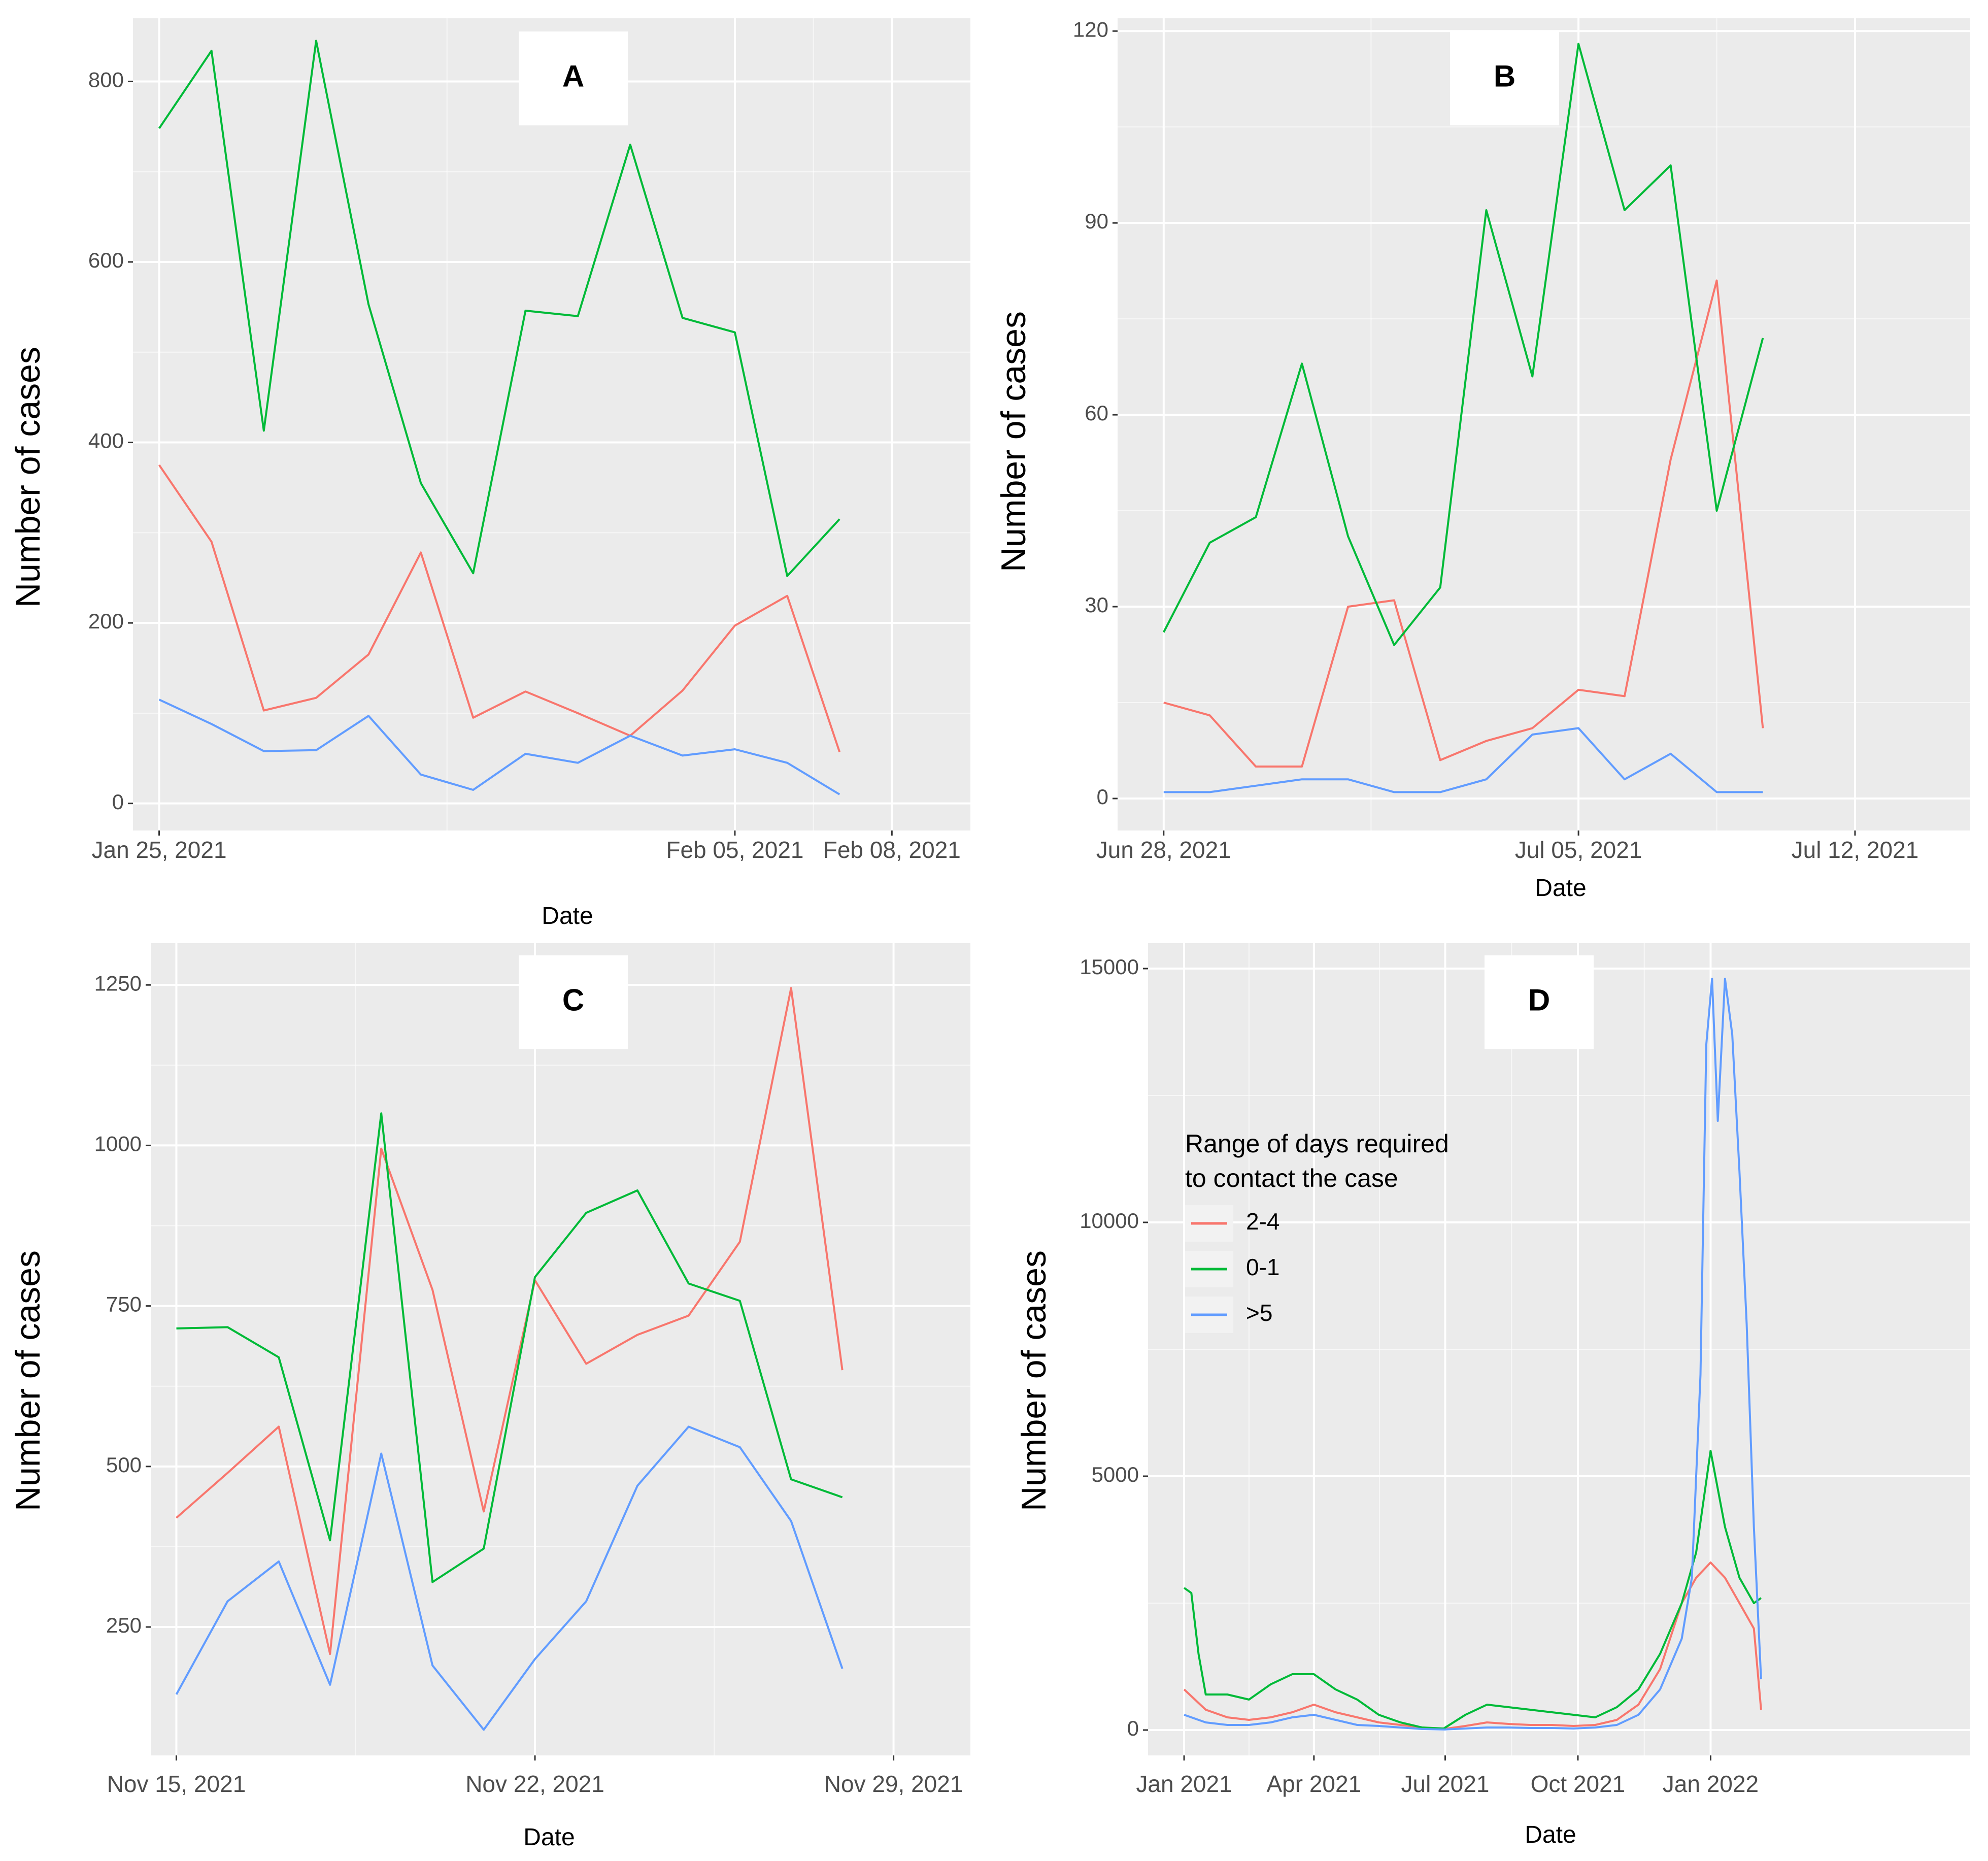  I want to click on x-tick-label: Jul 12, 2021, so click(1855, 850).